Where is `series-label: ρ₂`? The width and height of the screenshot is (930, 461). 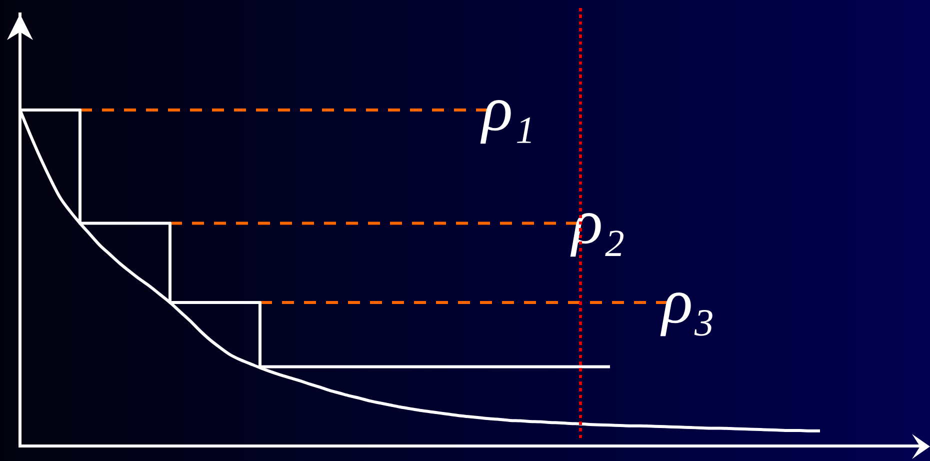 series-label: ρ₂ is located at coordinates (597, 222).